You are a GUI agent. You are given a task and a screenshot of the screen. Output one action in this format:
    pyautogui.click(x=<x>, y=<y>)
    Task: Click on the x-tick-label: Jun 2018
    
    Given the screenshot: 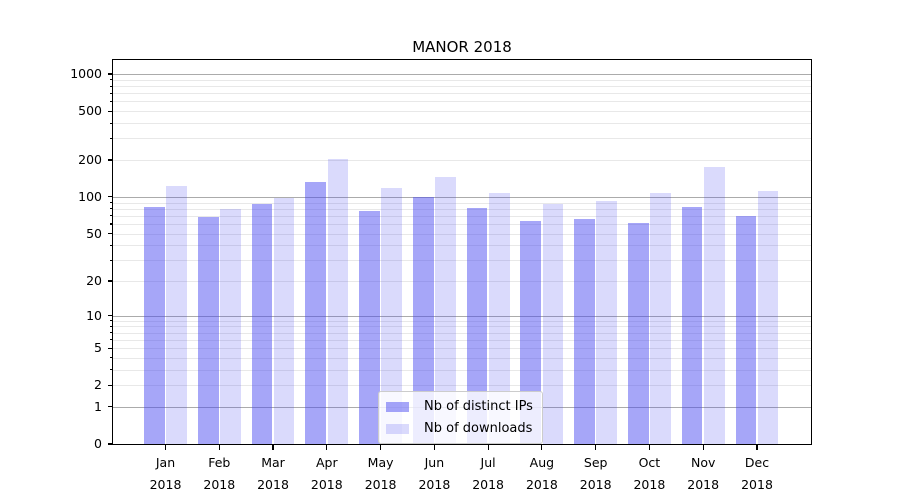 What is the action you would take?
    pyautogui.click(x=434, y=473)
    